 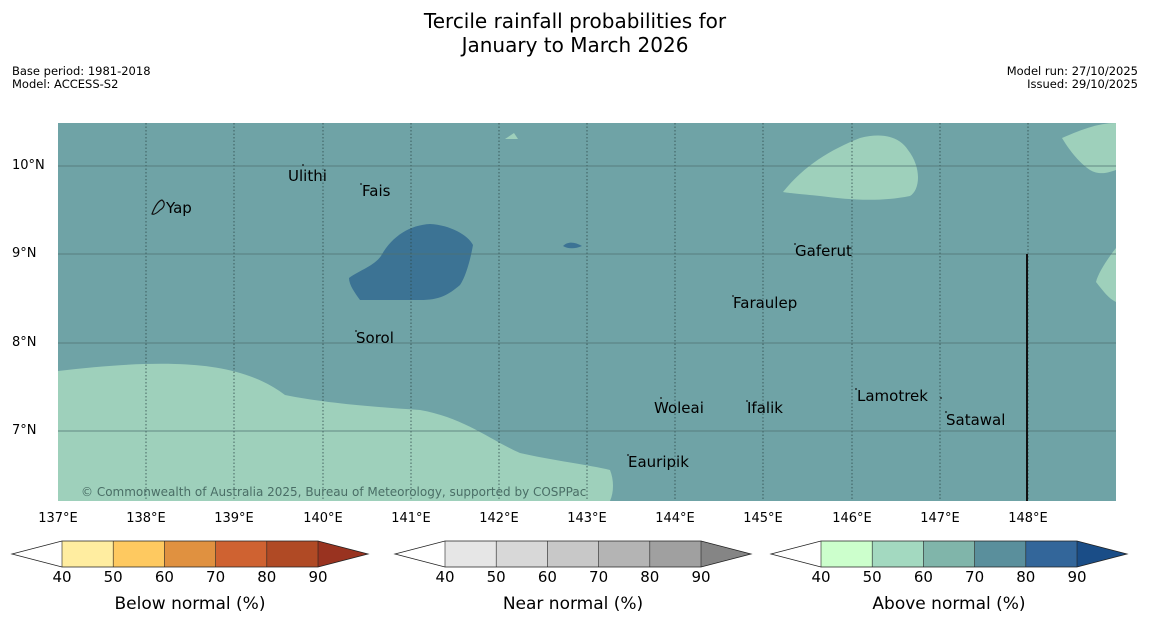 I want to click on lon-tick-146e: 146°E, so click(x=852, y=518).